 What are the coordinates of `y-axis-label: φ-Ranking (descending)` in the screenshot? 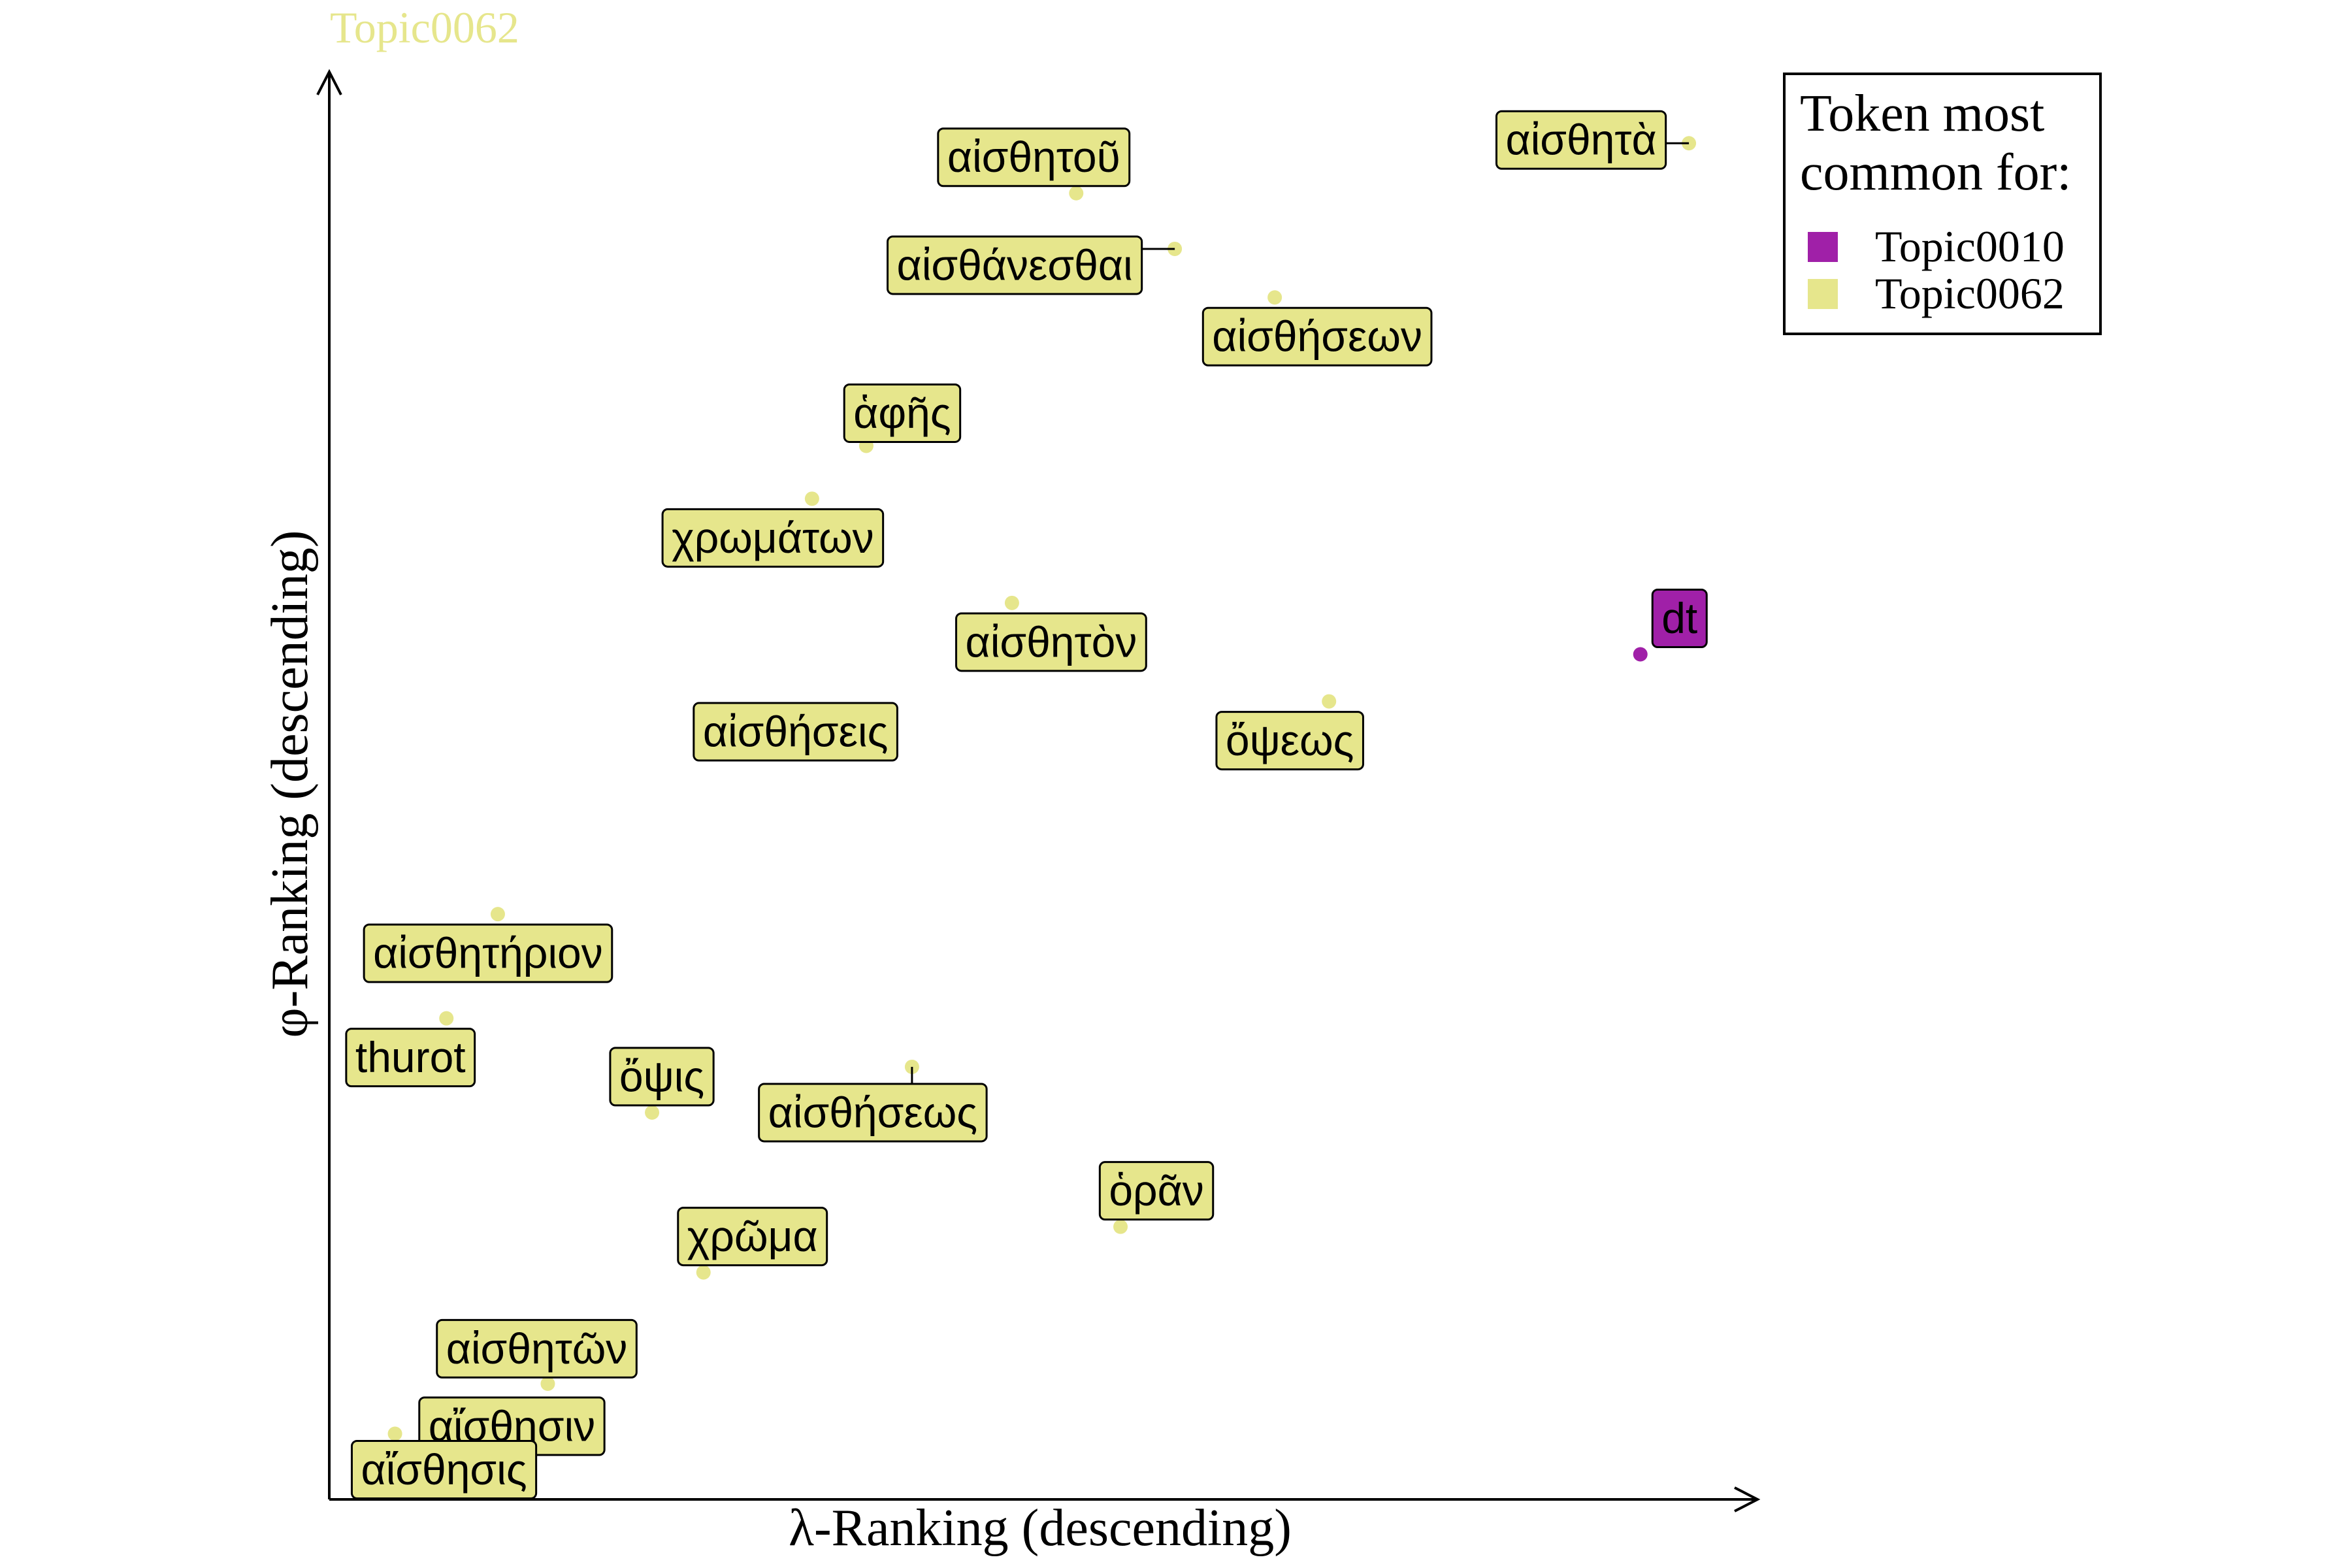 It's located at (290, 783).